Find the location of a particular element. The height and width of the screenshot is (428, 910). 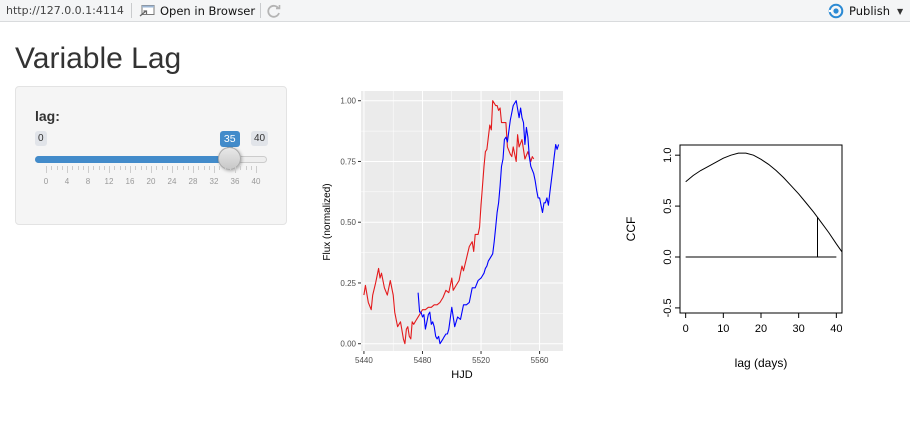

sidebar-panel is located at coordinates (151, 155).